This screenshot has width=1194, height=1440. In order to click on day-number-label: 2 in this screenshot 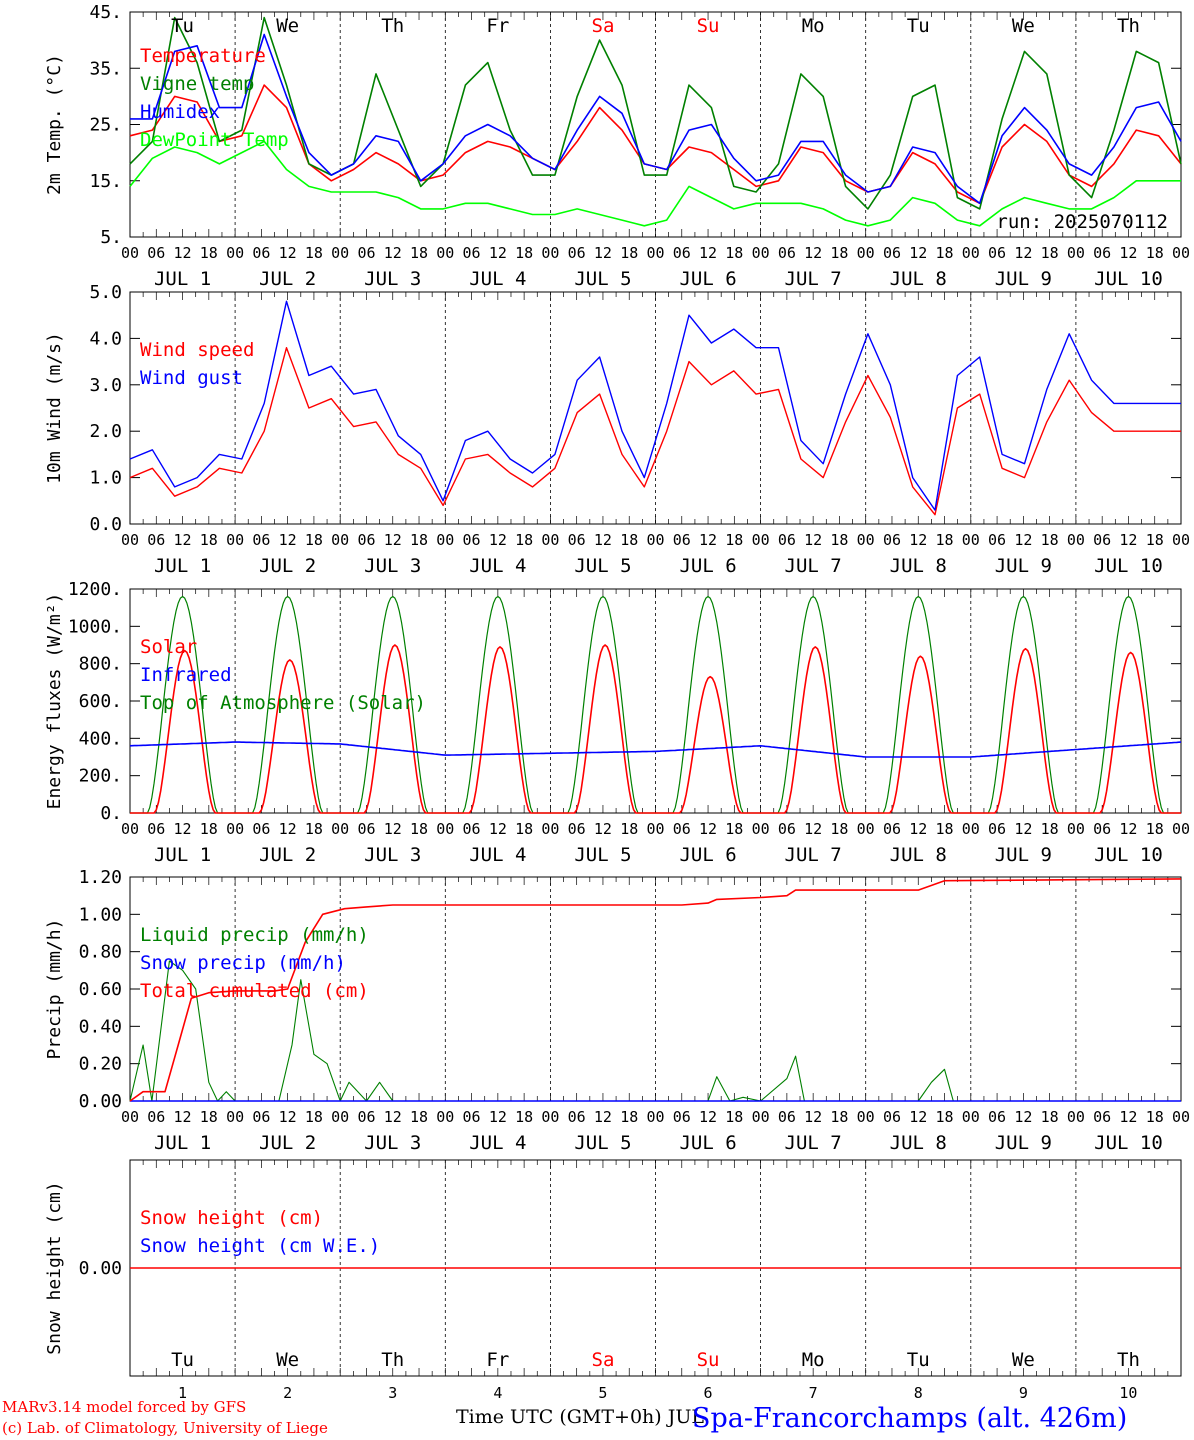, I will do `click(287, 1393)`.